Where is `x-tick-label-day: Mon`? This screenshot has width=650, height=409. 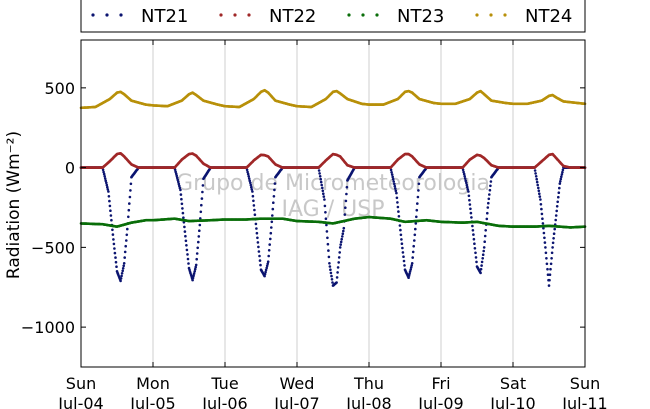
x-tick-label-day: Mon is located at coordinates (153, 383).